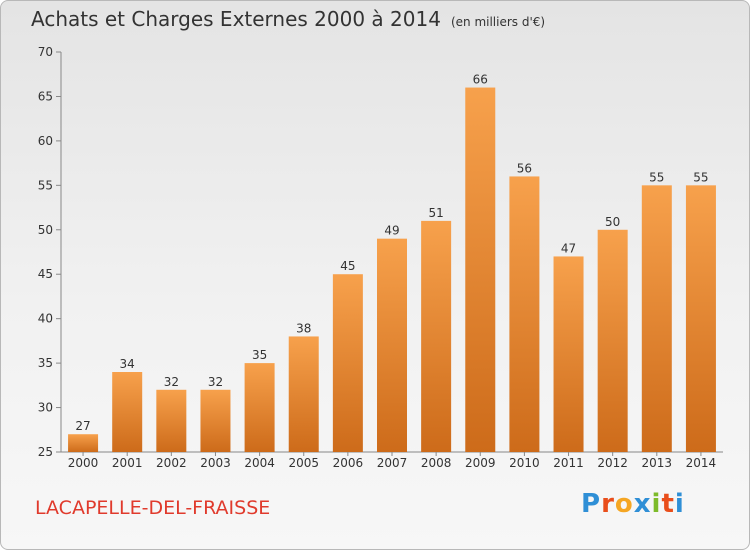  What do you see at coordinates (303, 328) in the screenshot?
I see `bar-value-label: 38` at bounding box center [303, 328].